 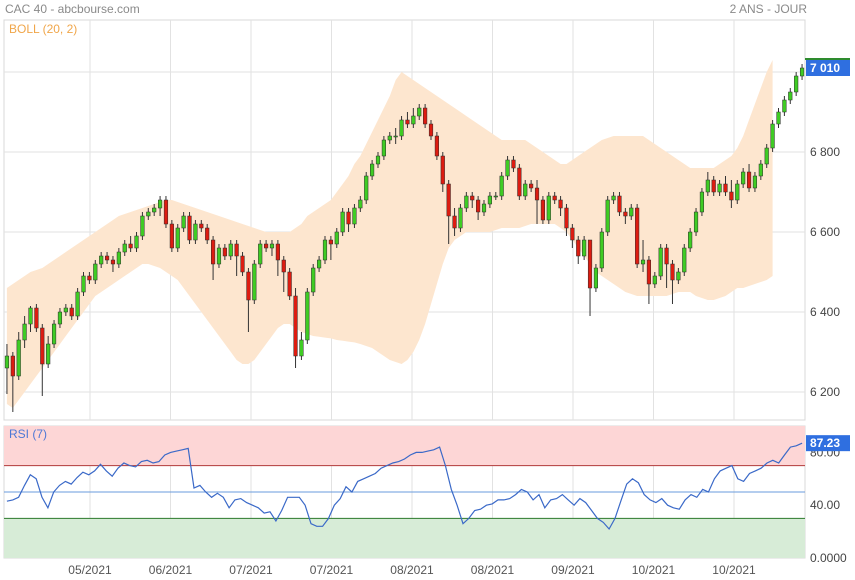 What do you see at coordinates (171, 570) in the screenshot?
I see `x-tick-label: 06/2021` at bounding box center [171, 570].